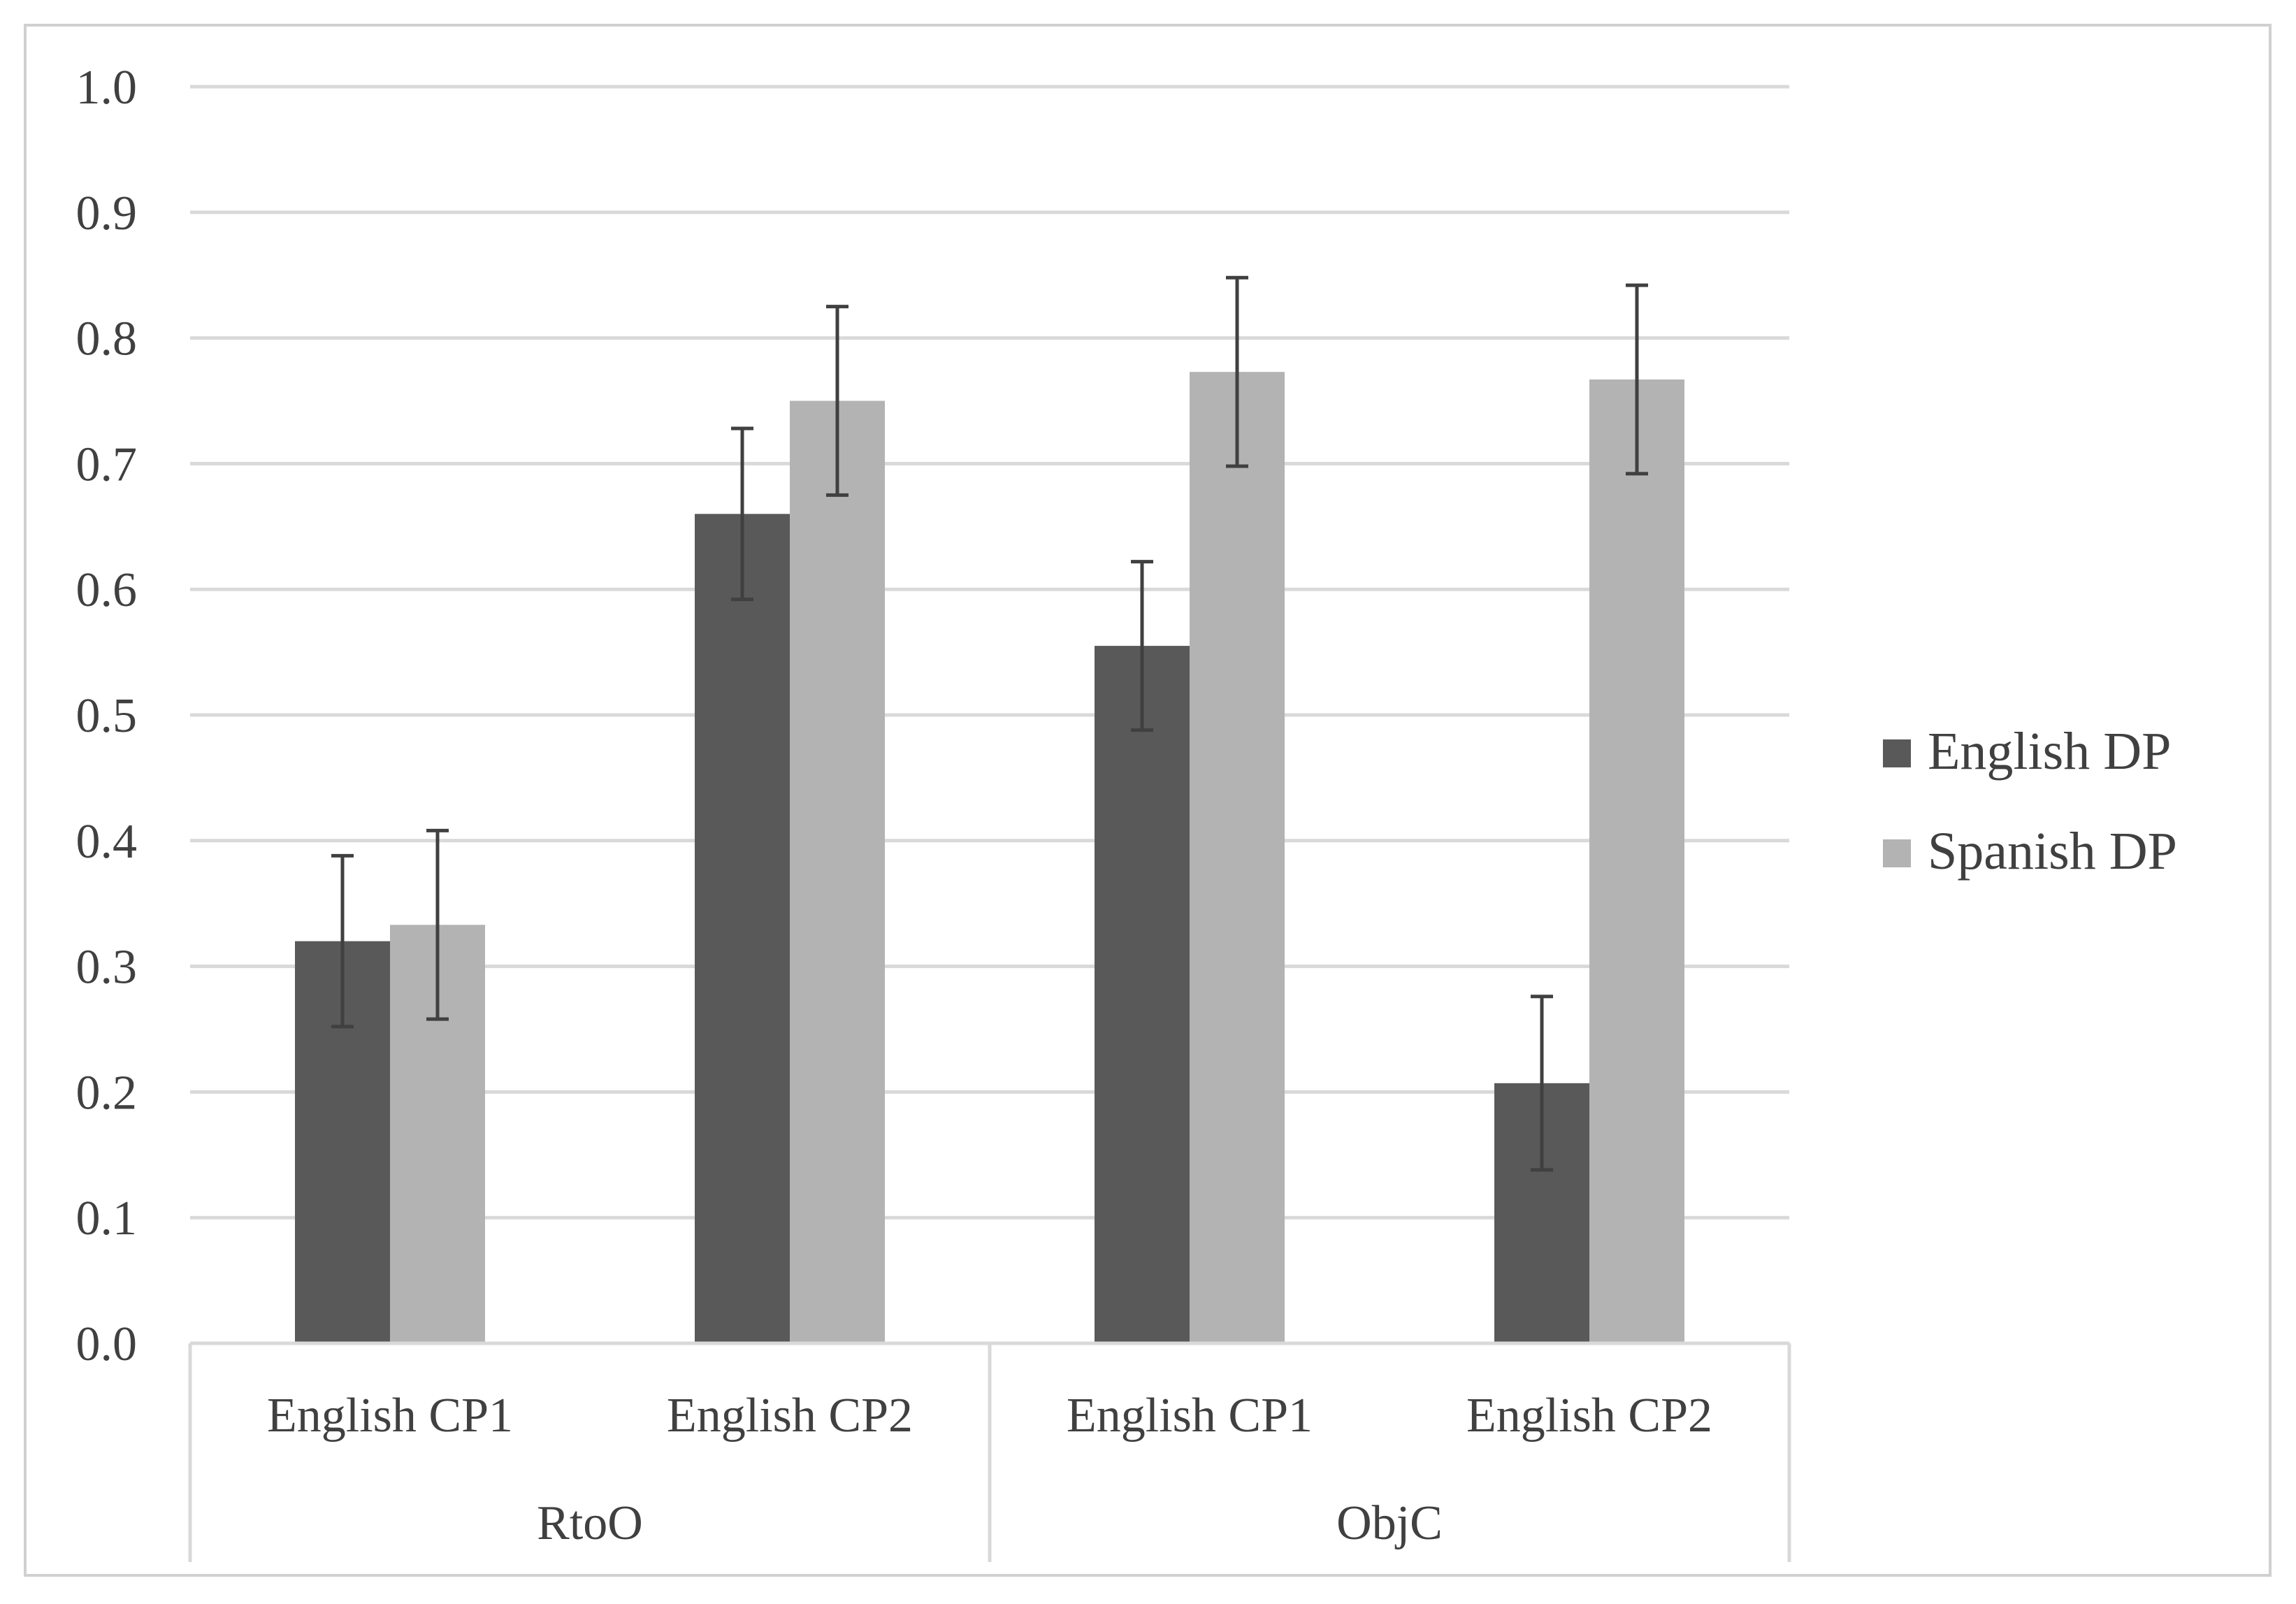 The image size is (2296, 1604). I want to click on y-tick-label: 0.9, so click(107, 213).